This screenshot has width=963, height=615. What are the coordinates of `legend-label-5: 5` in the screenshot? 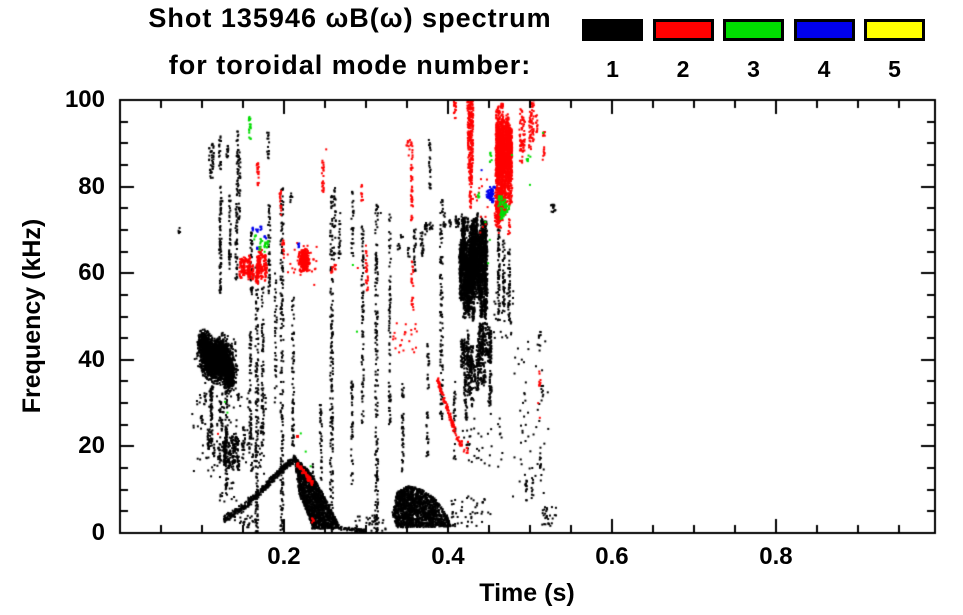 It's located at (894, 69).